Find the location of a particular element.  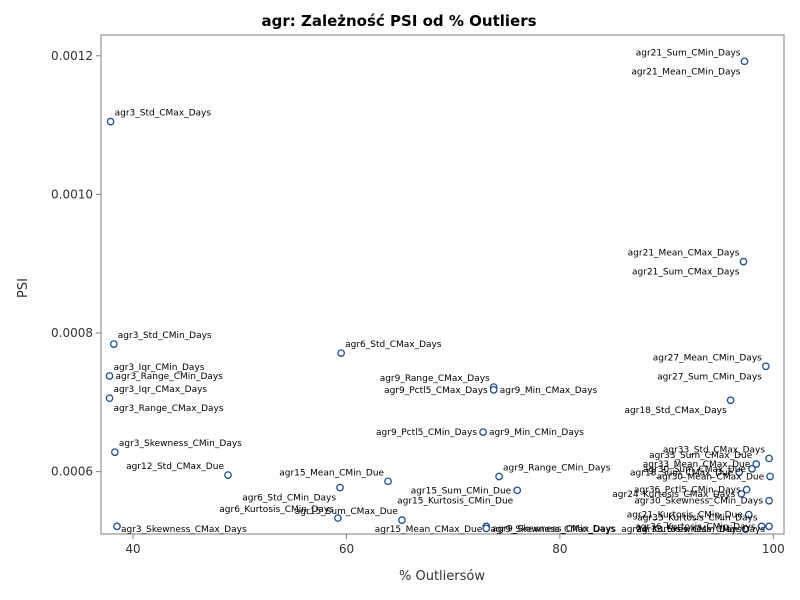

point-label: agr15_Kurtosis_CMin_Due is located at coordinates (455, 501).